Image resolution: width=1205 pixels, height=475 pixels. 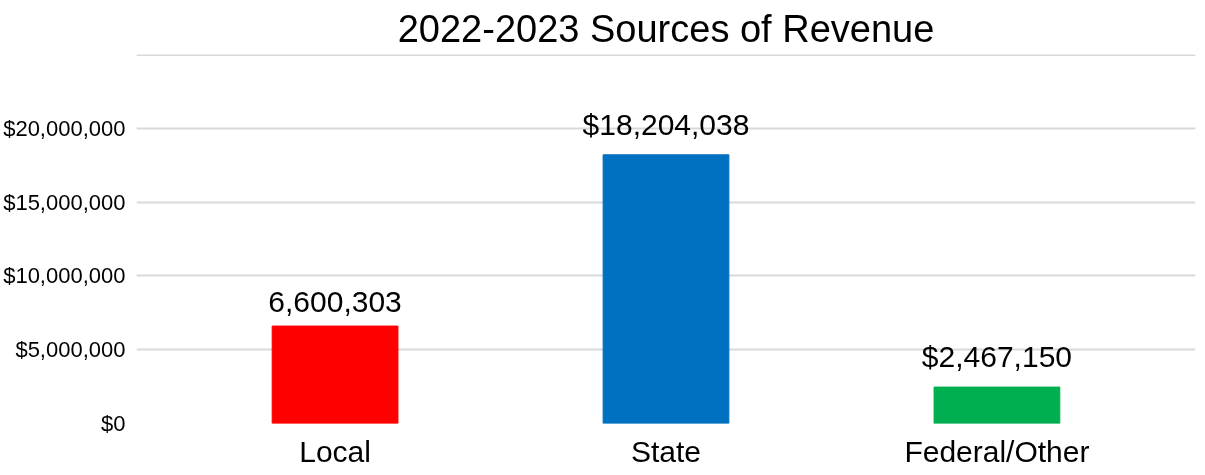 I want to click on chart-title: 2022-2023 Sources of Revenue, so click(x=666, y=28).